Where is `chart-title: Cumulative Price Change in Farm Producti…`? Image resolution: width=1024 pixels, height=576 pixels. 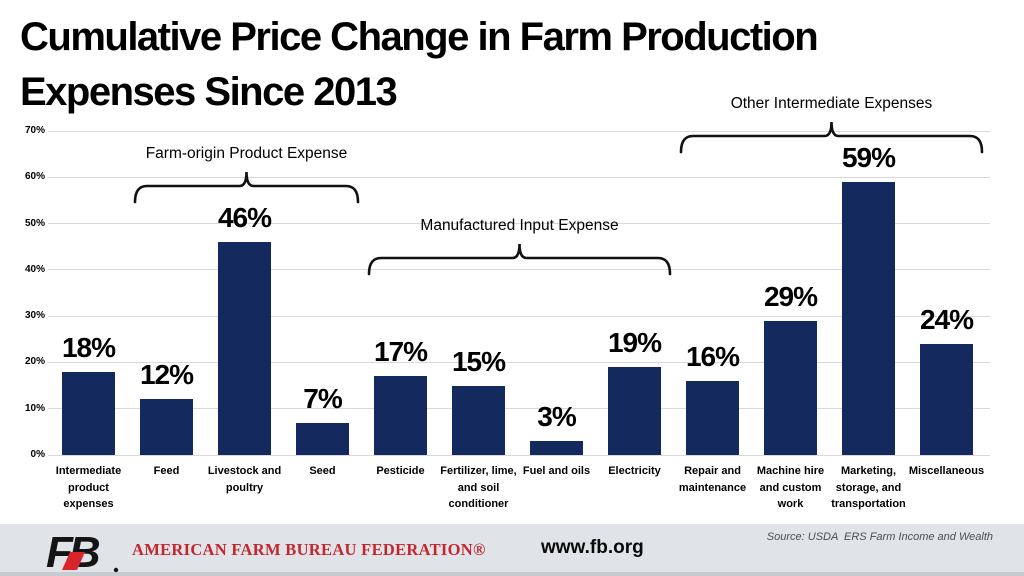
chart-title: Cumulative Price Change in Farm Producti… is located at coordinates (419, 65).